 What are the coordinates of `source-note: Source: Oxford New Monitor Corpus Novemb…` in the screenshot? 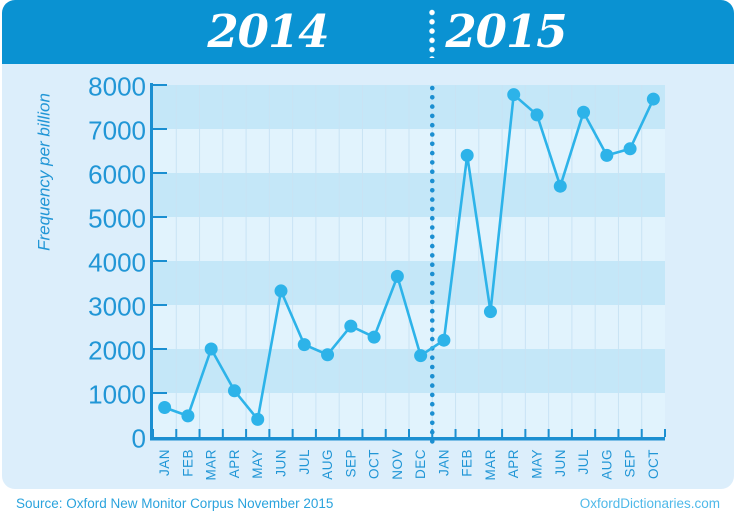 It's located at (175, 503).